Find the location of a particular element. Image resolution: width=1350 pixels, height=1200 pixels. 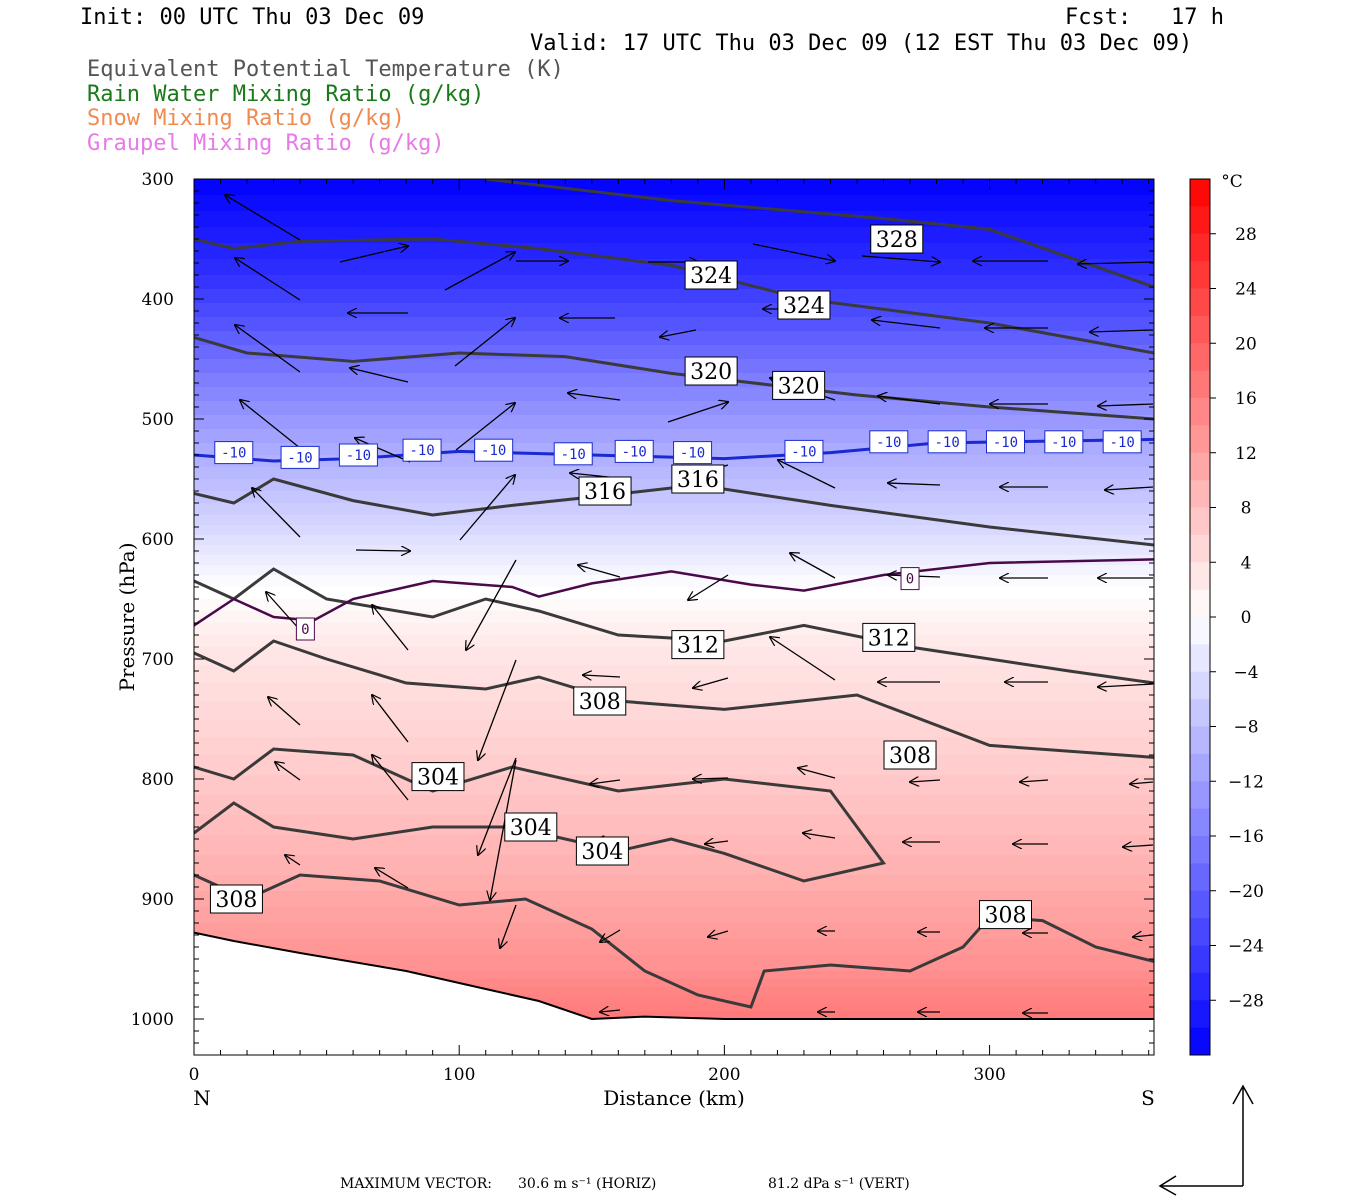

colorbar-tick-label: 24 is located at coordinates (1246, 290).